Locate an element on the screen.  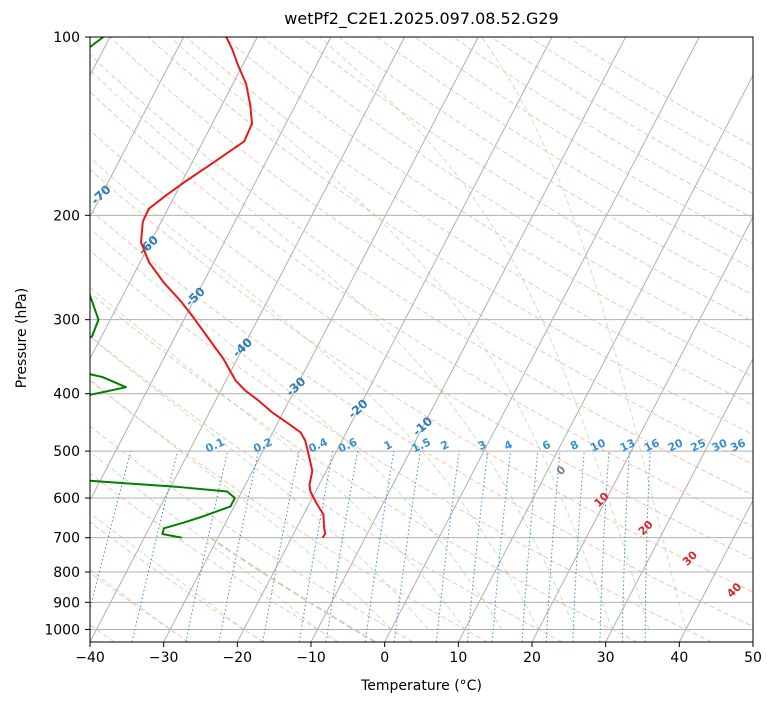
dewpoint-profile-line is located at coordinates (163, 288).